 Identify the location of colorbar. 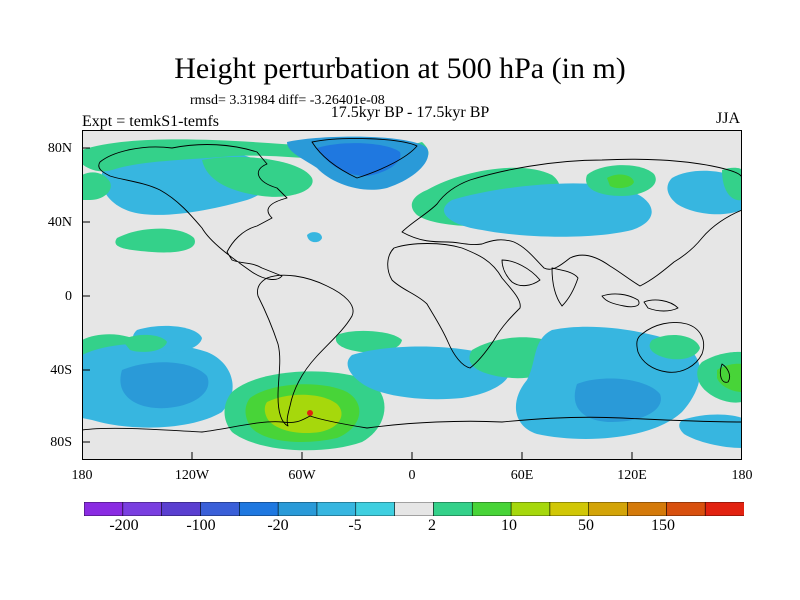
(414, 509).